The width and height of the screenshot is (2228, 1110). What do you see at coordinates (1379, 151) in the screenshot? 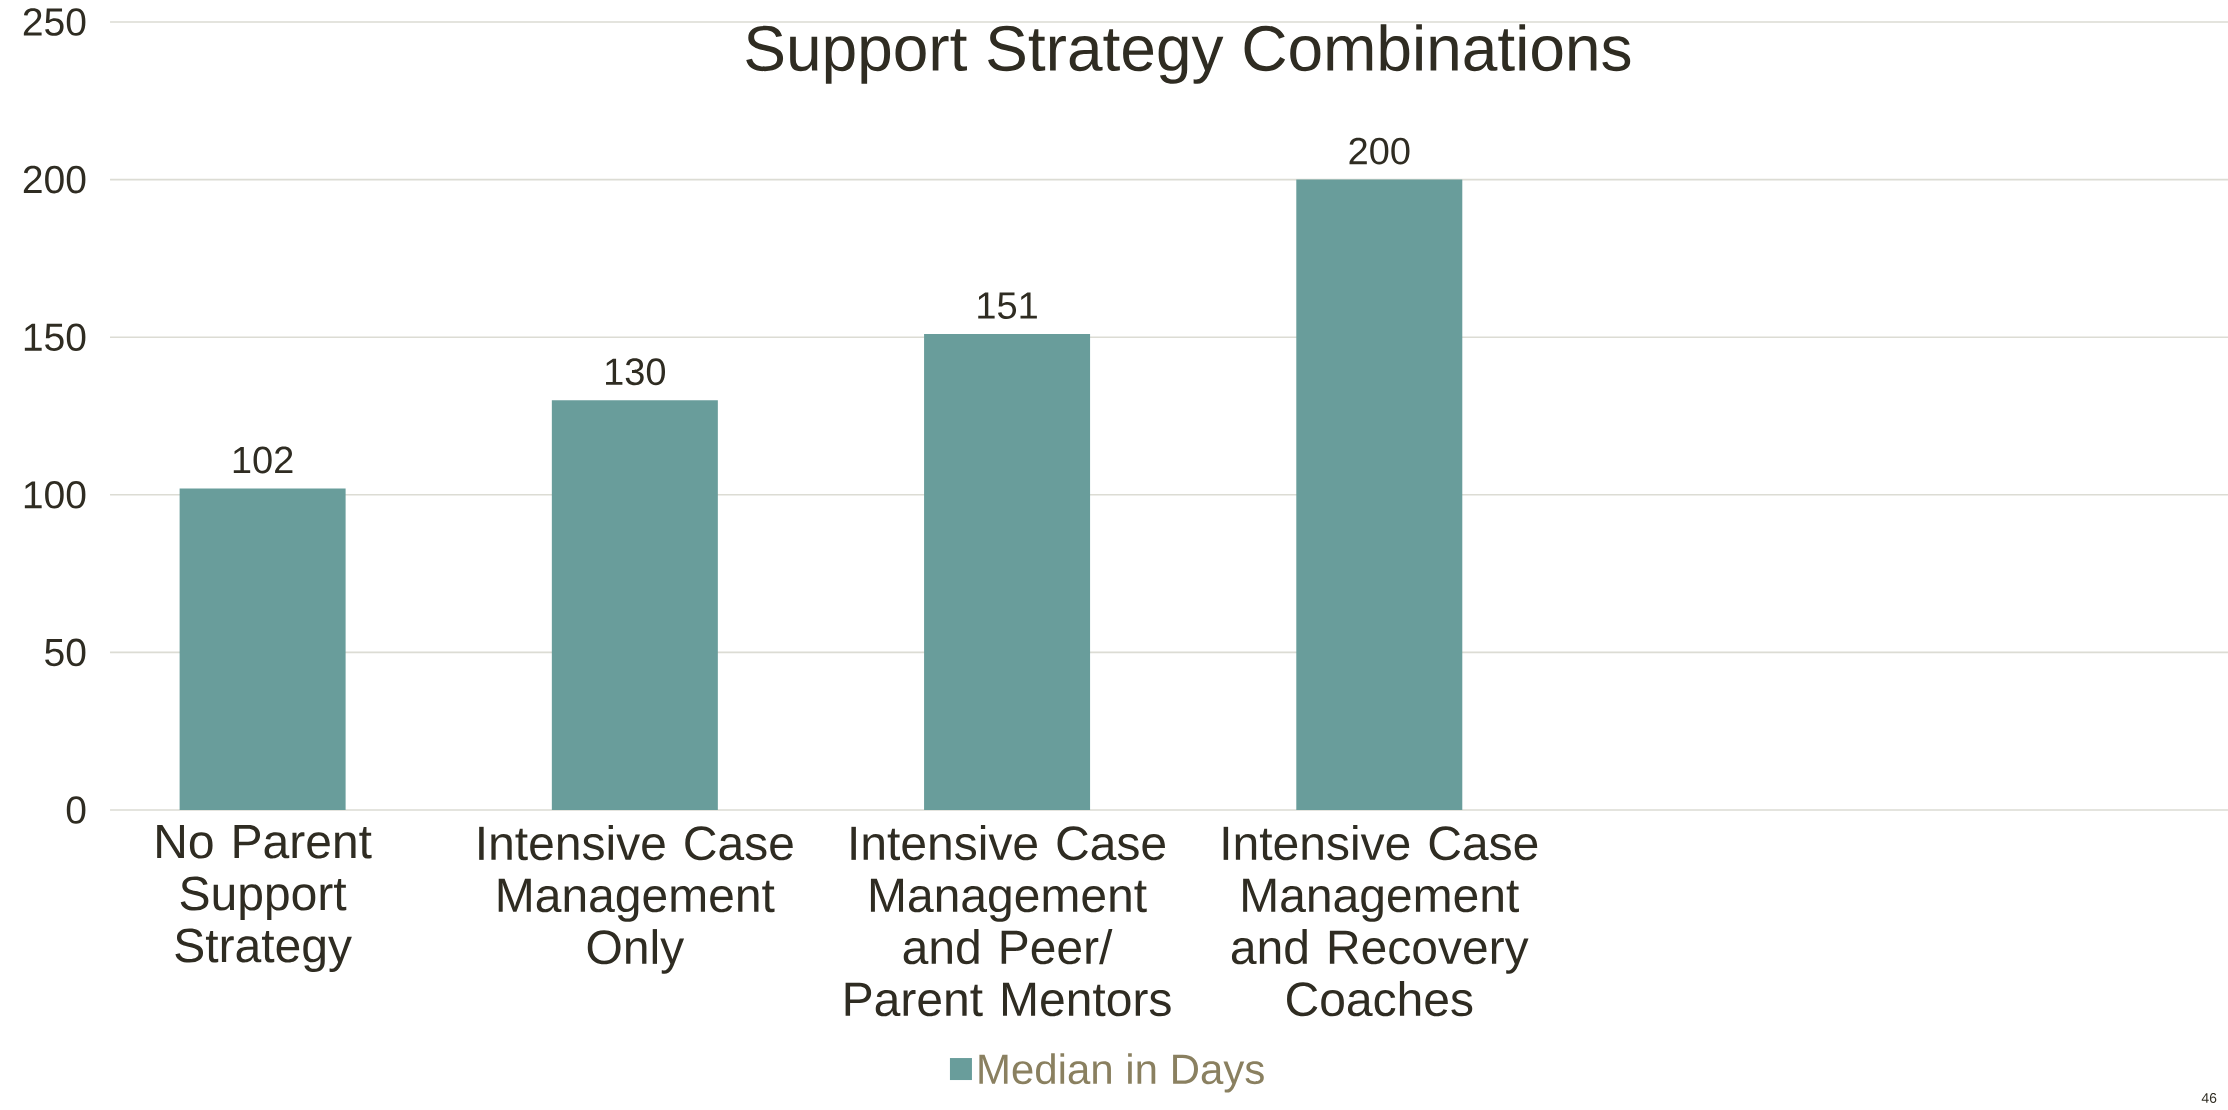
I see `data-label: 200` at bounding box center [1379, 151].